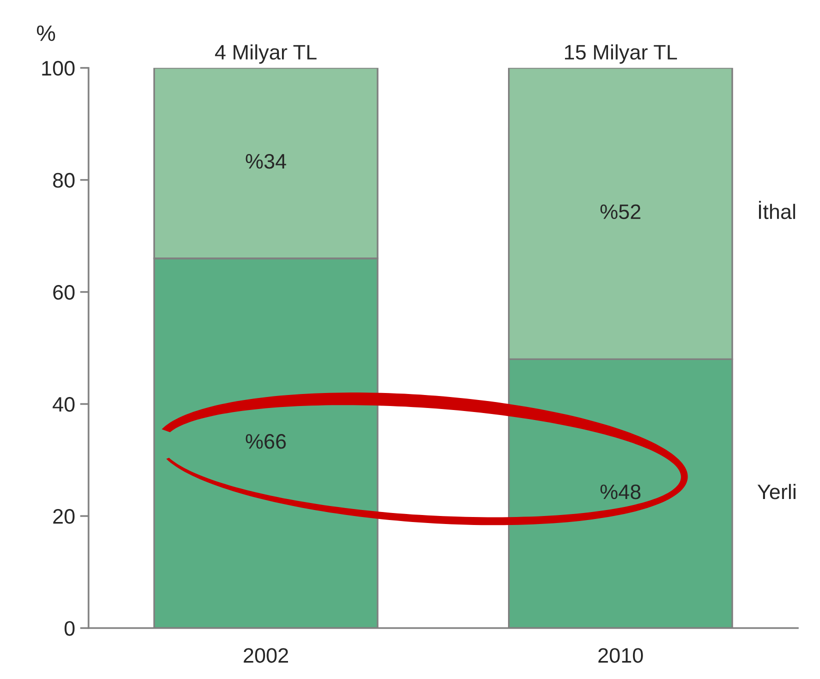  I want to click on x-tick-label: 2010, so click(620, 655).